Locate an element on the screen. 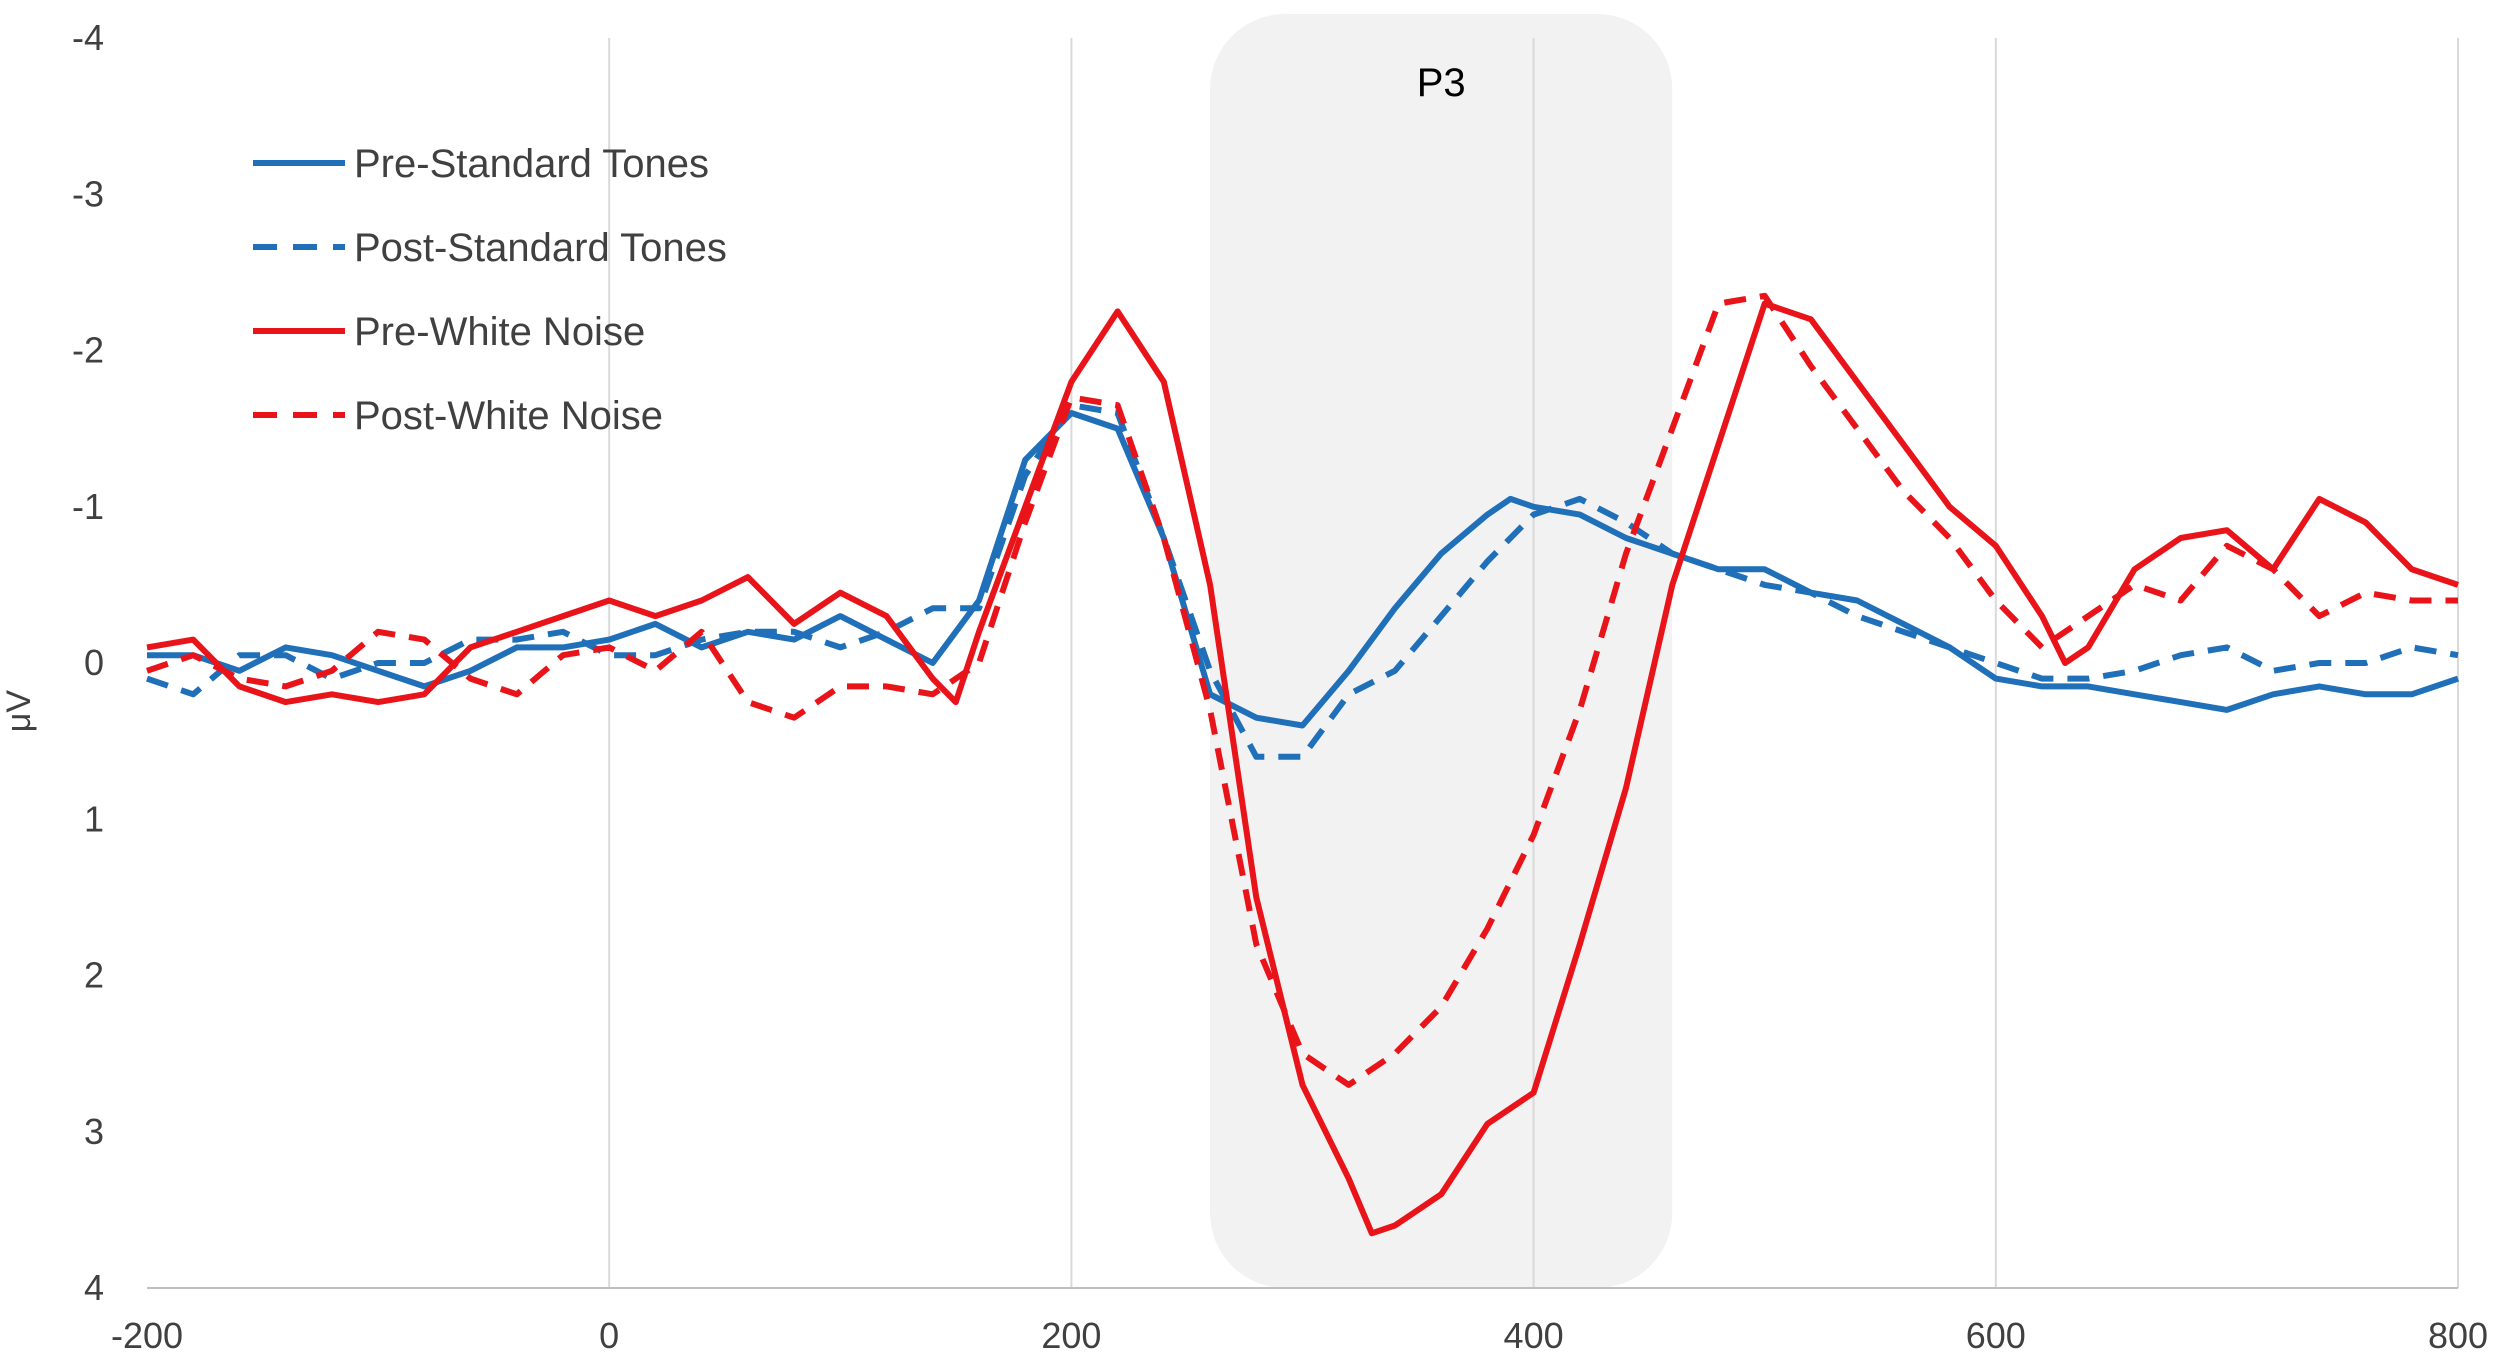 The width and height of the screenshot is (2500, 1372). y-tick-label: -1 is located at coordinates (88, 506).